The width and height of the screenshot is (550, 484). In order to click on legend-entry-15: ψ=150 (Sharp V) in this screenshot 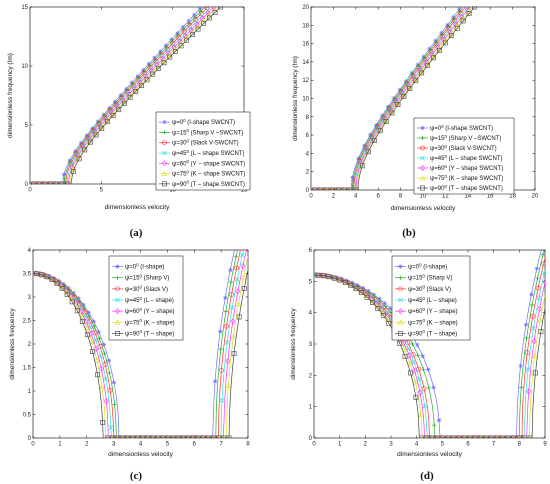, I will do `click(430, 278)`.